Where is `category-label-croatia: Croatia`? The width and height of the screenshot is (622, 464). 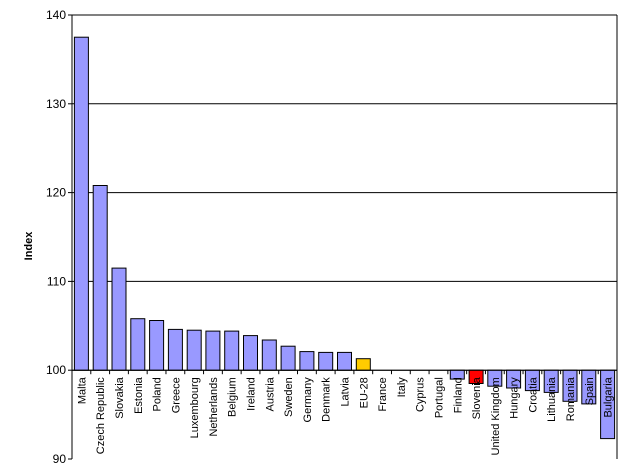 category-label-croatia: Croatia is located at coordinates (533, 394).